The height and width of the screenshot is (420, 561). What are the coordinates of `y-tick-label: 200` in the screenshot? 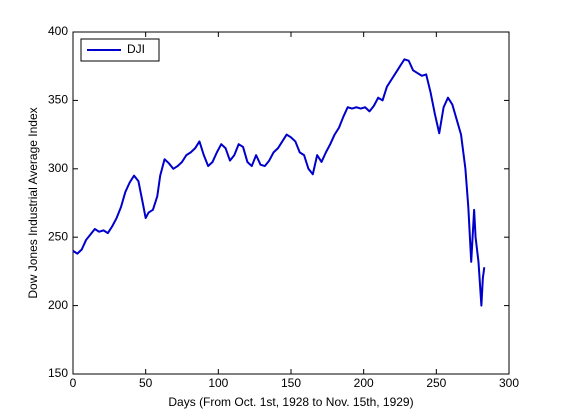 It's located at (58, 305).